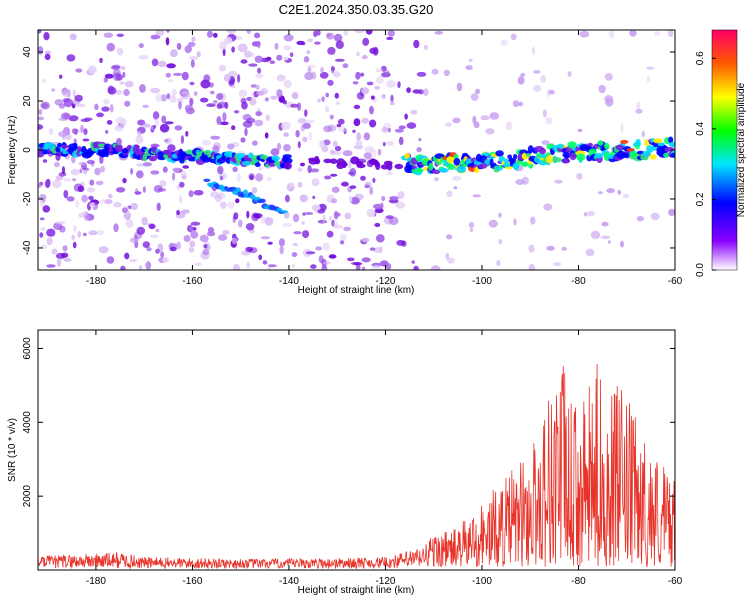  What do you see at coordinates (238, 189) in the screenshot?
I see `spectrogram-secondary-trace-blob` at bounding box center [238, 189].